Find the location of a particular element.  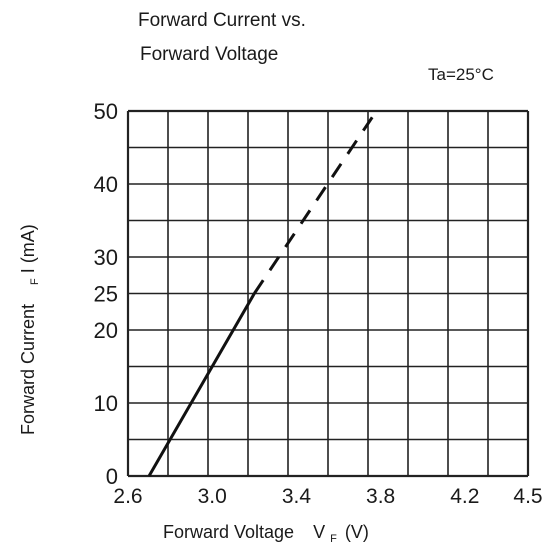

y-axis-label: Forward Current F I (mA) is located at coordinates (30, 329).